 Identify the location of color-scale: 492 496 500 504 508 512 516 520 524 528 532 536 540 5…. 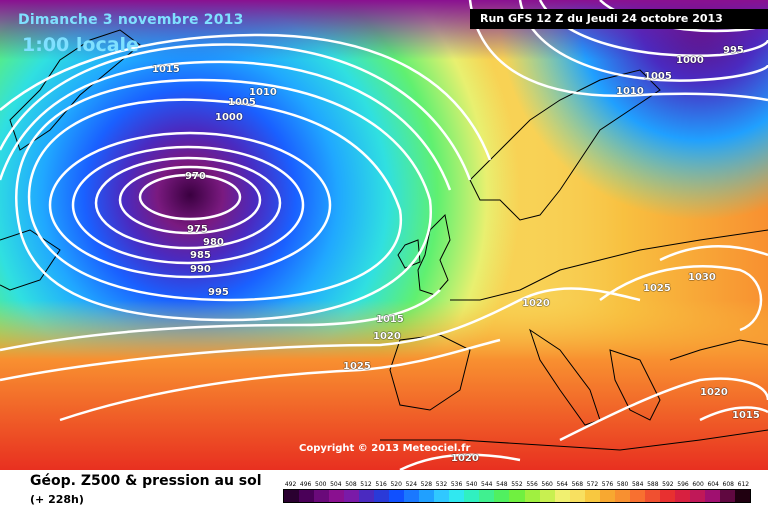
(517, 491).